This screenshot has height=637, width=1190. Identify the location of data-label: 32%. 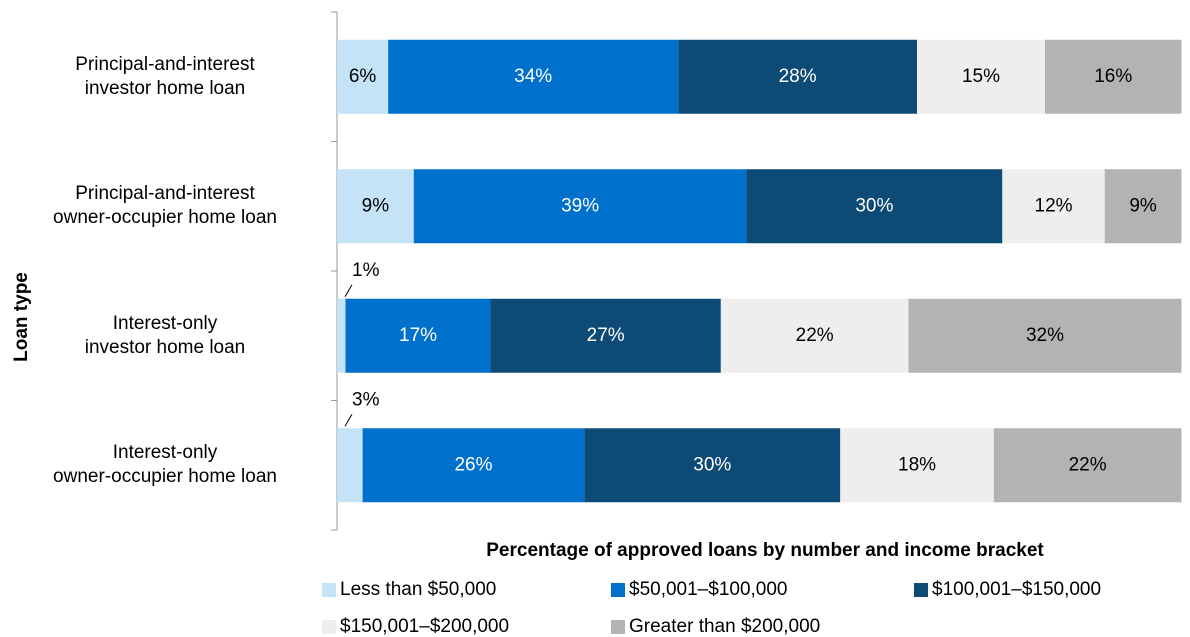
(1045, 335).